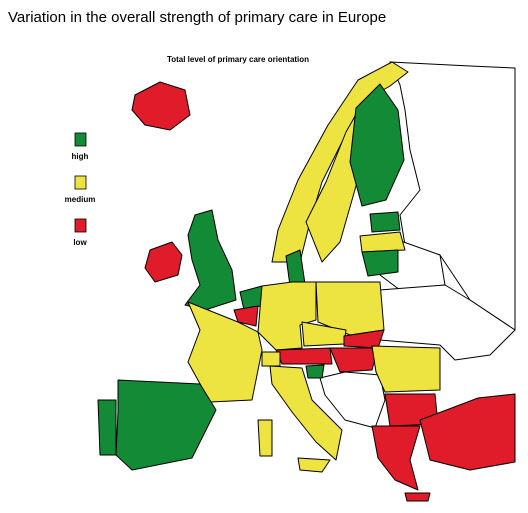 This screenshot has height=513, width=528. I want to click on map-title: Total level of primary care orientation, so click(238, 59).